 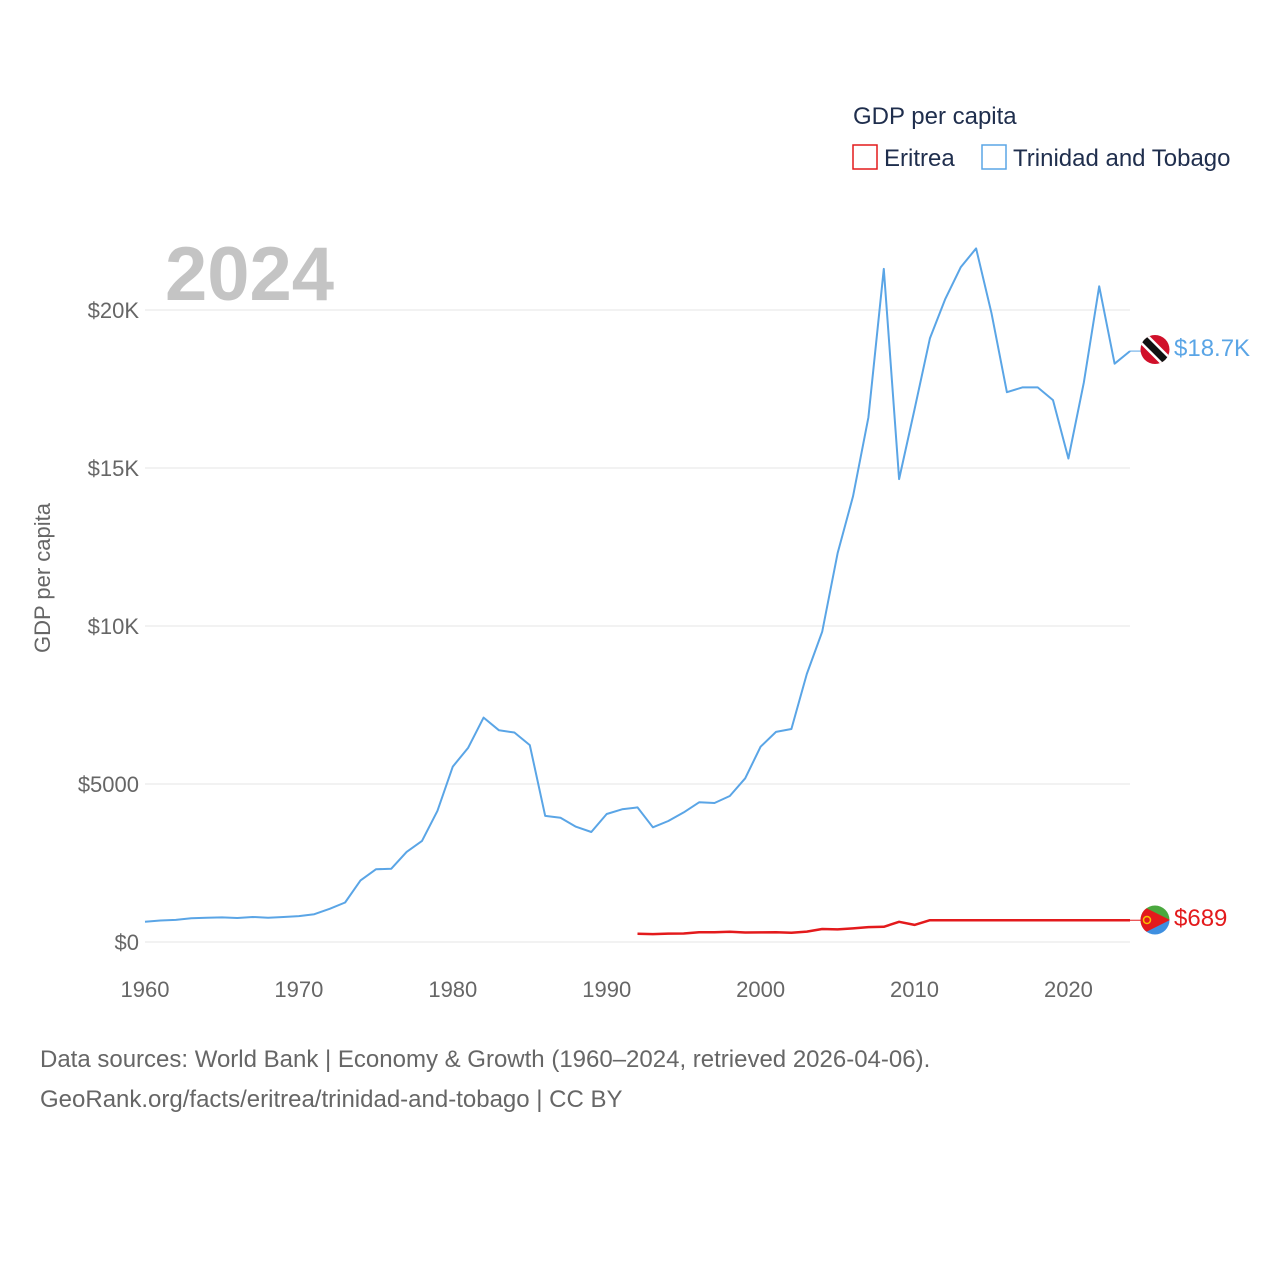 What do you see at coordinates (865, 157) in the screenshot?
I see `legend-swatch-eritrea` at bounding box center [865, 157].